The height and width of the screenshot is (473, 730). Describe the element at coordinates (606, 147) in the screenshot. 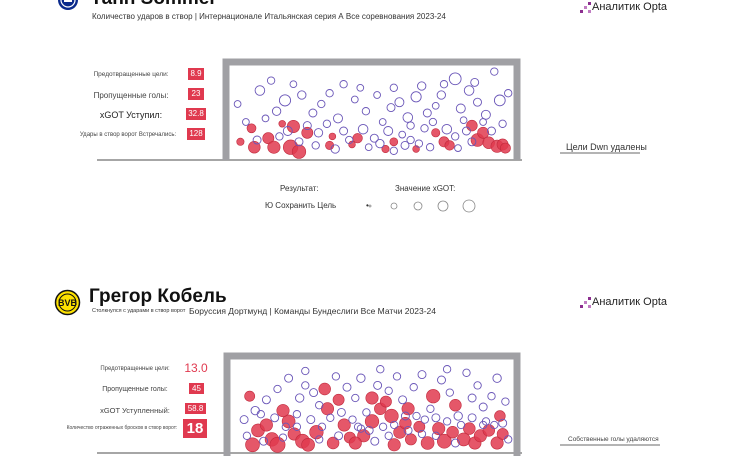

I see `note-own-goals-1: Цели Dwn удалены` at that location.